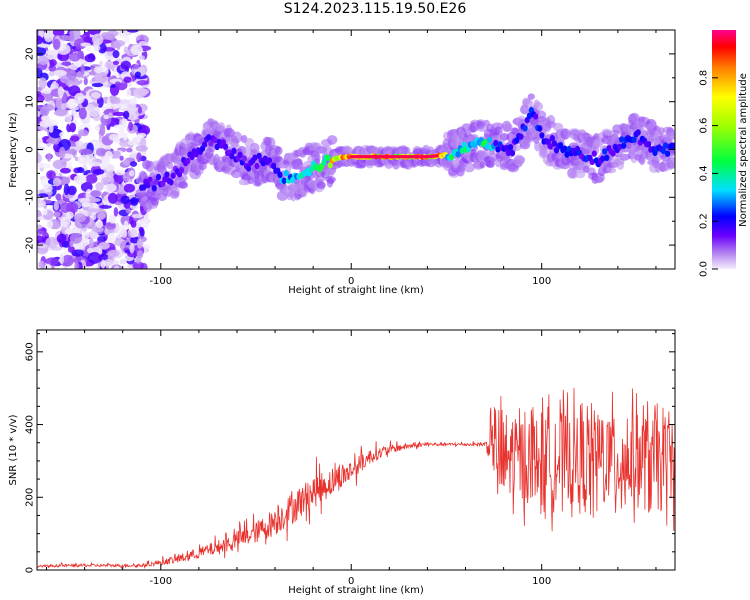 Image resolution: width=750 pixels, height=600 pixels. What do you see at coordinates (704, 126) in the screenshot?
I see `colorbar-tick-label: 0.6` at bounding box center [704, 126].